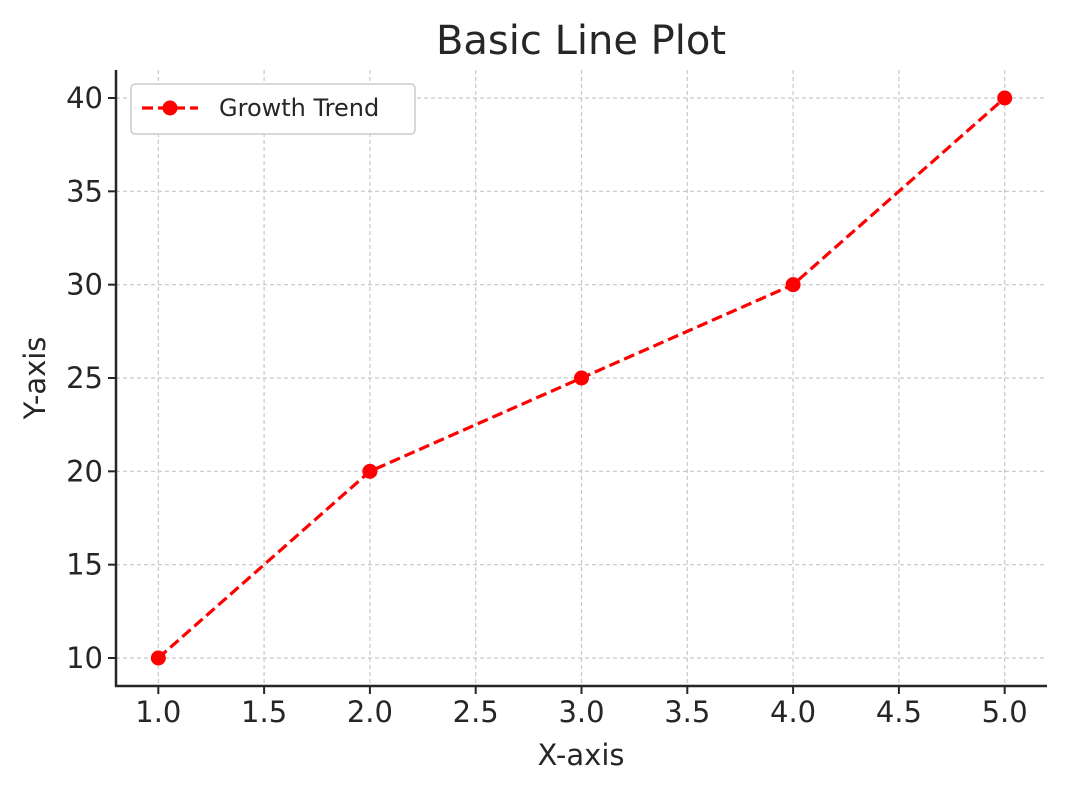  I want to click on y-tick-label-6: 40, so click(84, 98).